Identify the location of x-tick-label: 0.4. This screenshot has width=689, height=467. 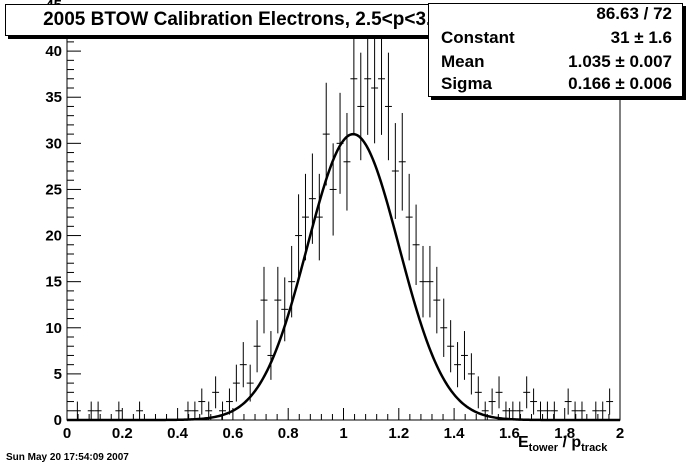
(178, 433).